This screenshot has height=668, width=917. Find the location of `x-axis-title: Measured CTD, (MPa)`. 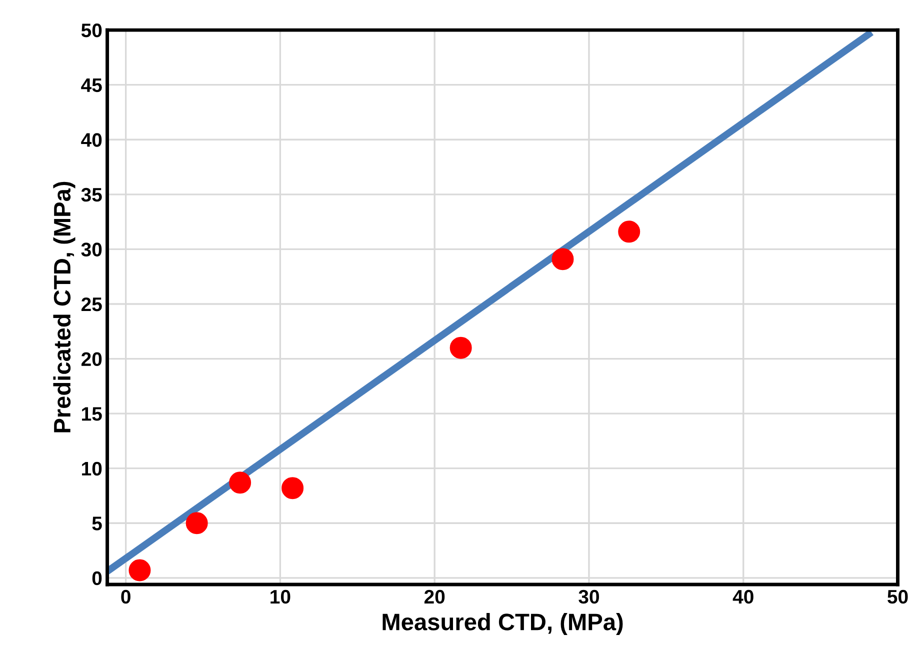

x-axis-title: Measured CTD, (MPa) is located at coordinates (502, 624).